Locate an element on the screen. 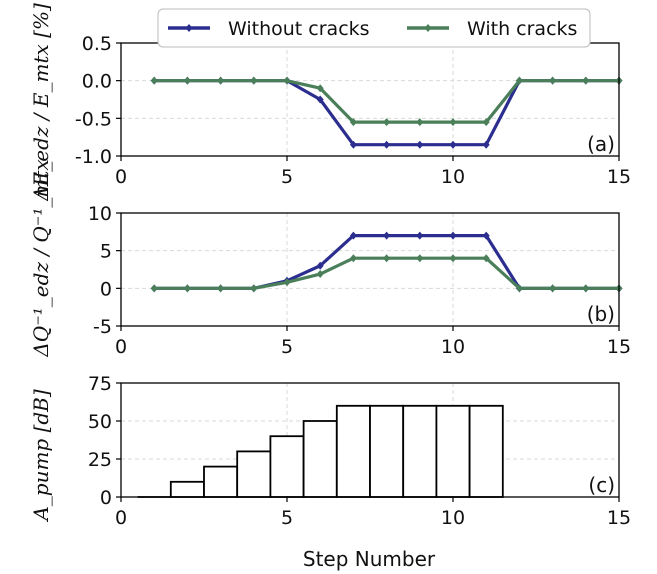 The width and height of the screenshot is (657, 574). legend-box is located at coordinates (374, 28).